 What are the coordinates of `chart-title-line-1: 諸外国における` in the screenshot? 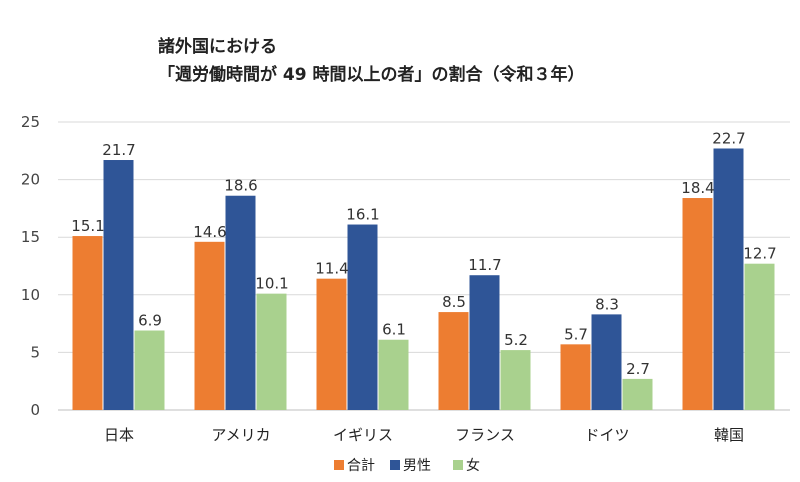 It's located at (217, 46).